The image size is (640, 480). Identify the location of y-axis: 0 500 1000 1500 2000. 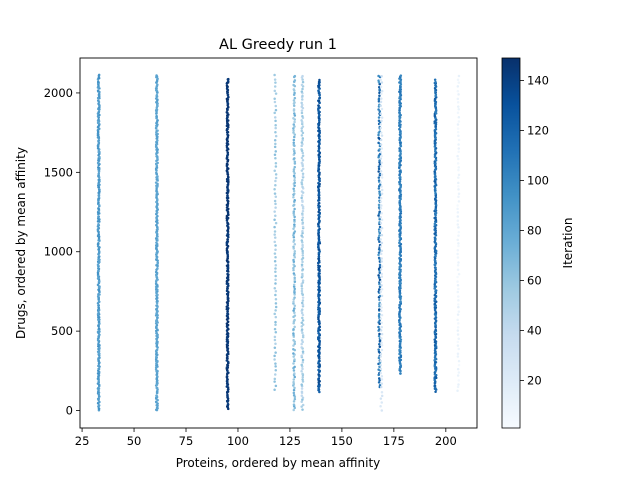
(62, 252).